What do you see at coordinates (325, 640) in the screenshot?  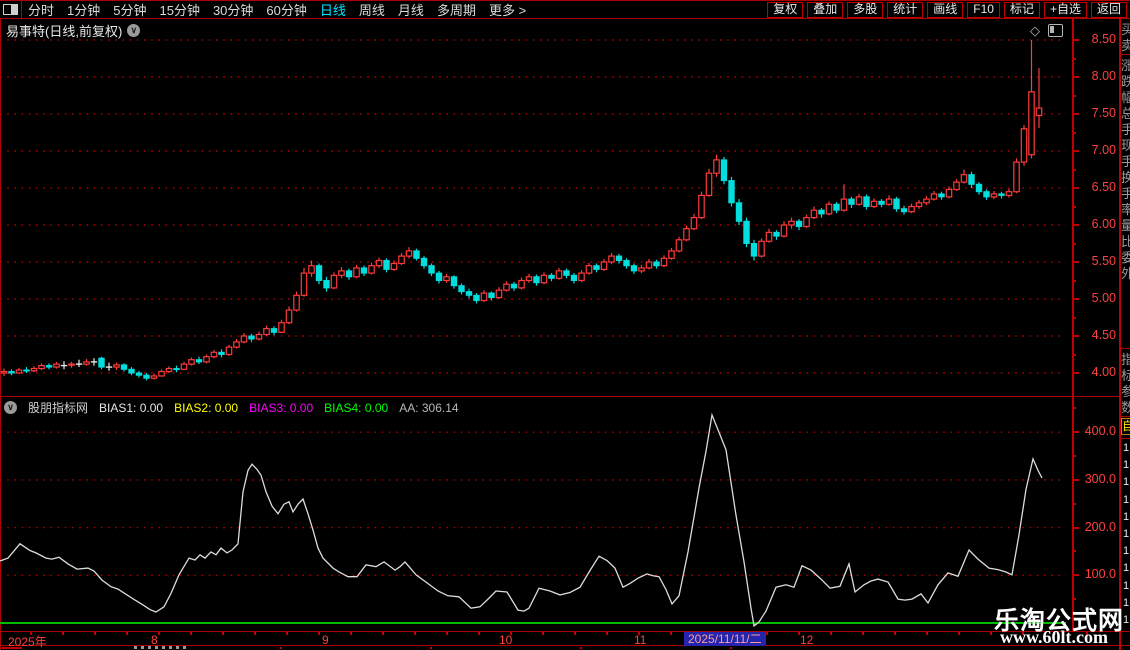 I see `date-label-9: 9` at bounding box center [325, 640].